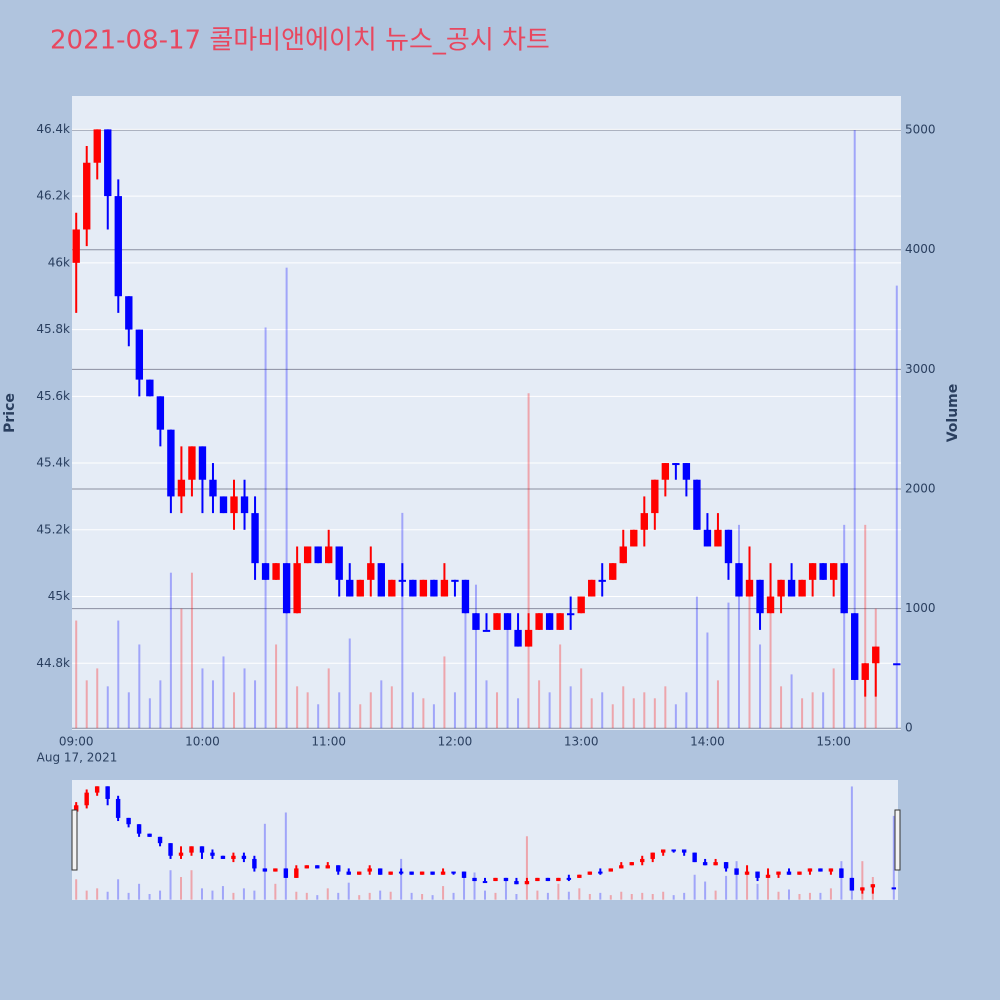  I want to click on y2-tick-label: 1000, so click(920, 608).